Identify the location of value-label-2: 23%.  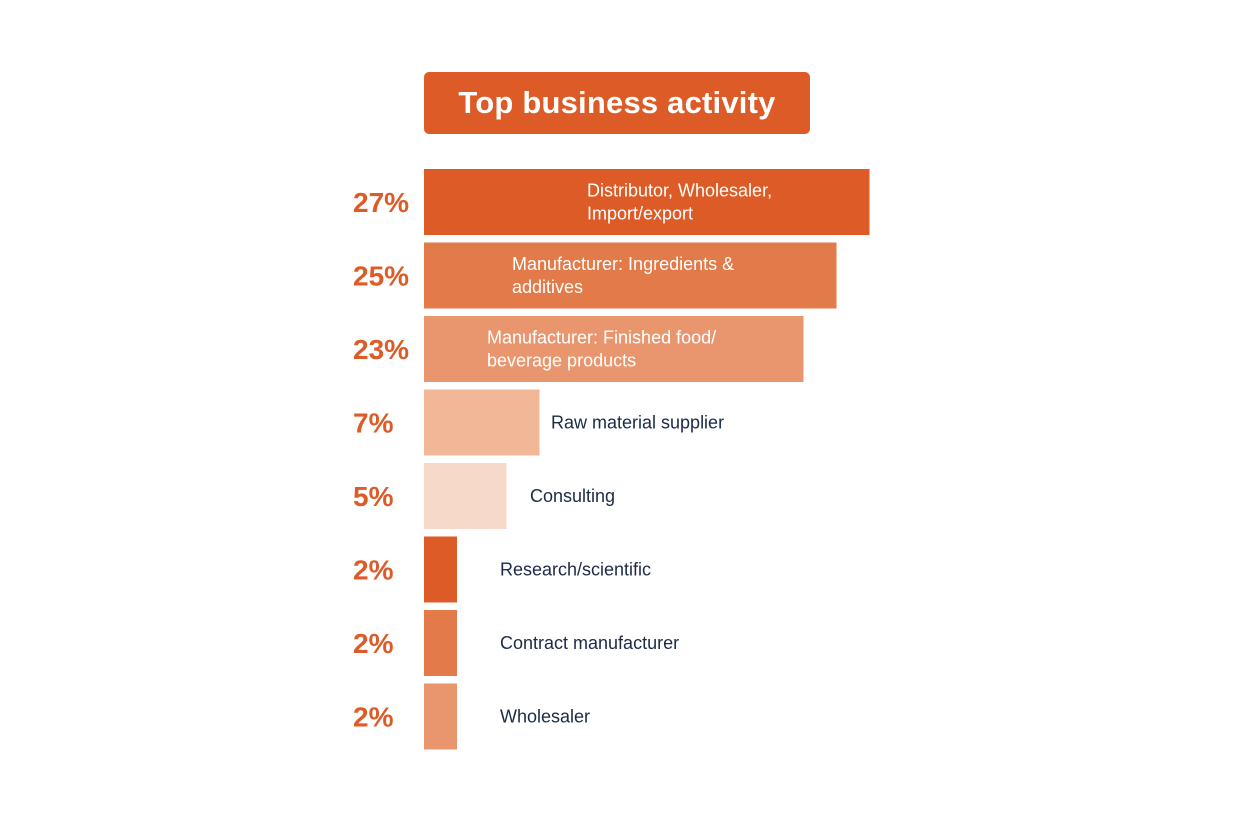
(381, 349).